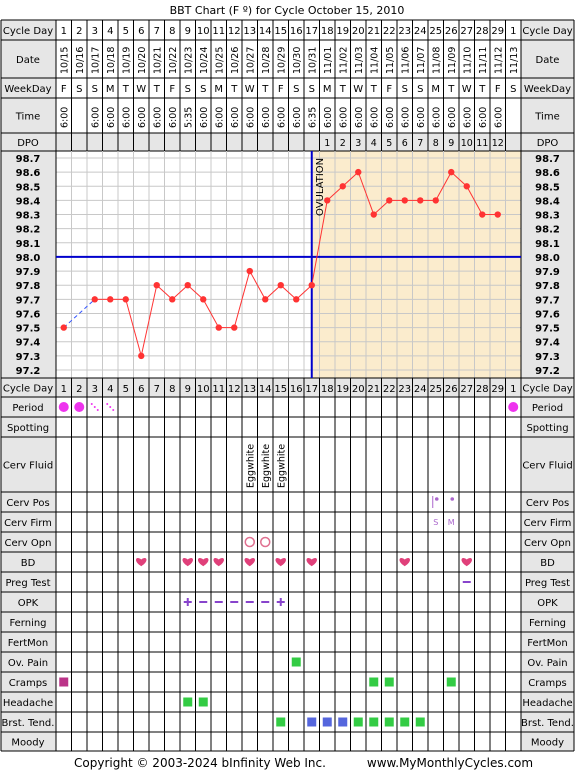  Describe the element at coordinates (420, 143) in the screenshot. I see `dpo-cell: 7` at that location.